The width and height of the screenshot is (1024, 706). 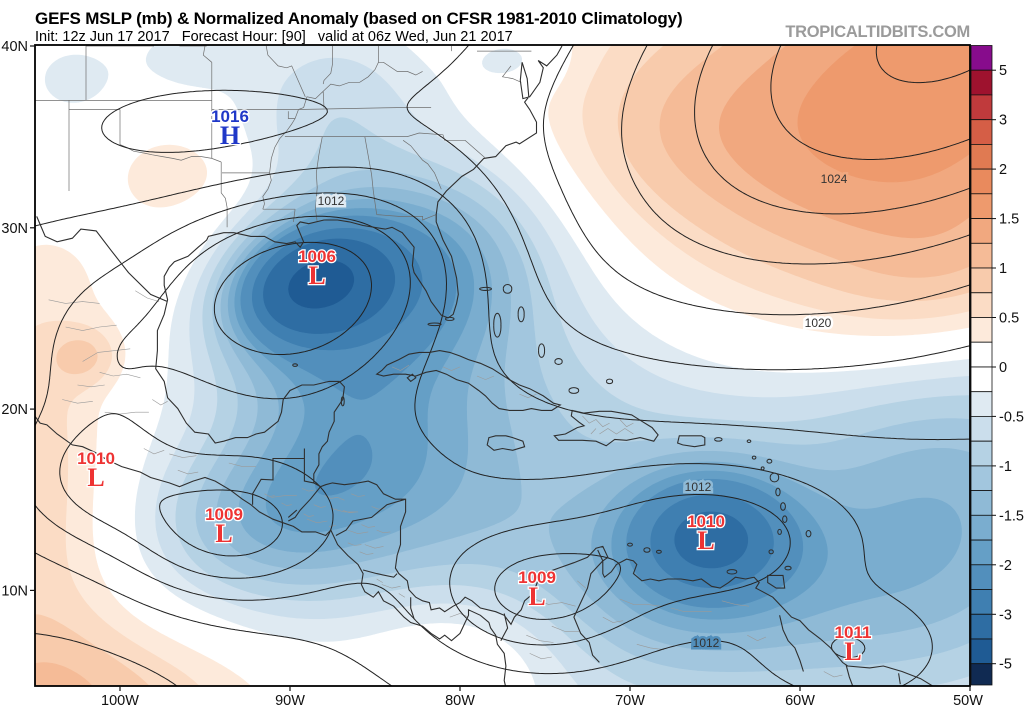 I want to click on svg-text: 2, so click(x=1003, y=170).